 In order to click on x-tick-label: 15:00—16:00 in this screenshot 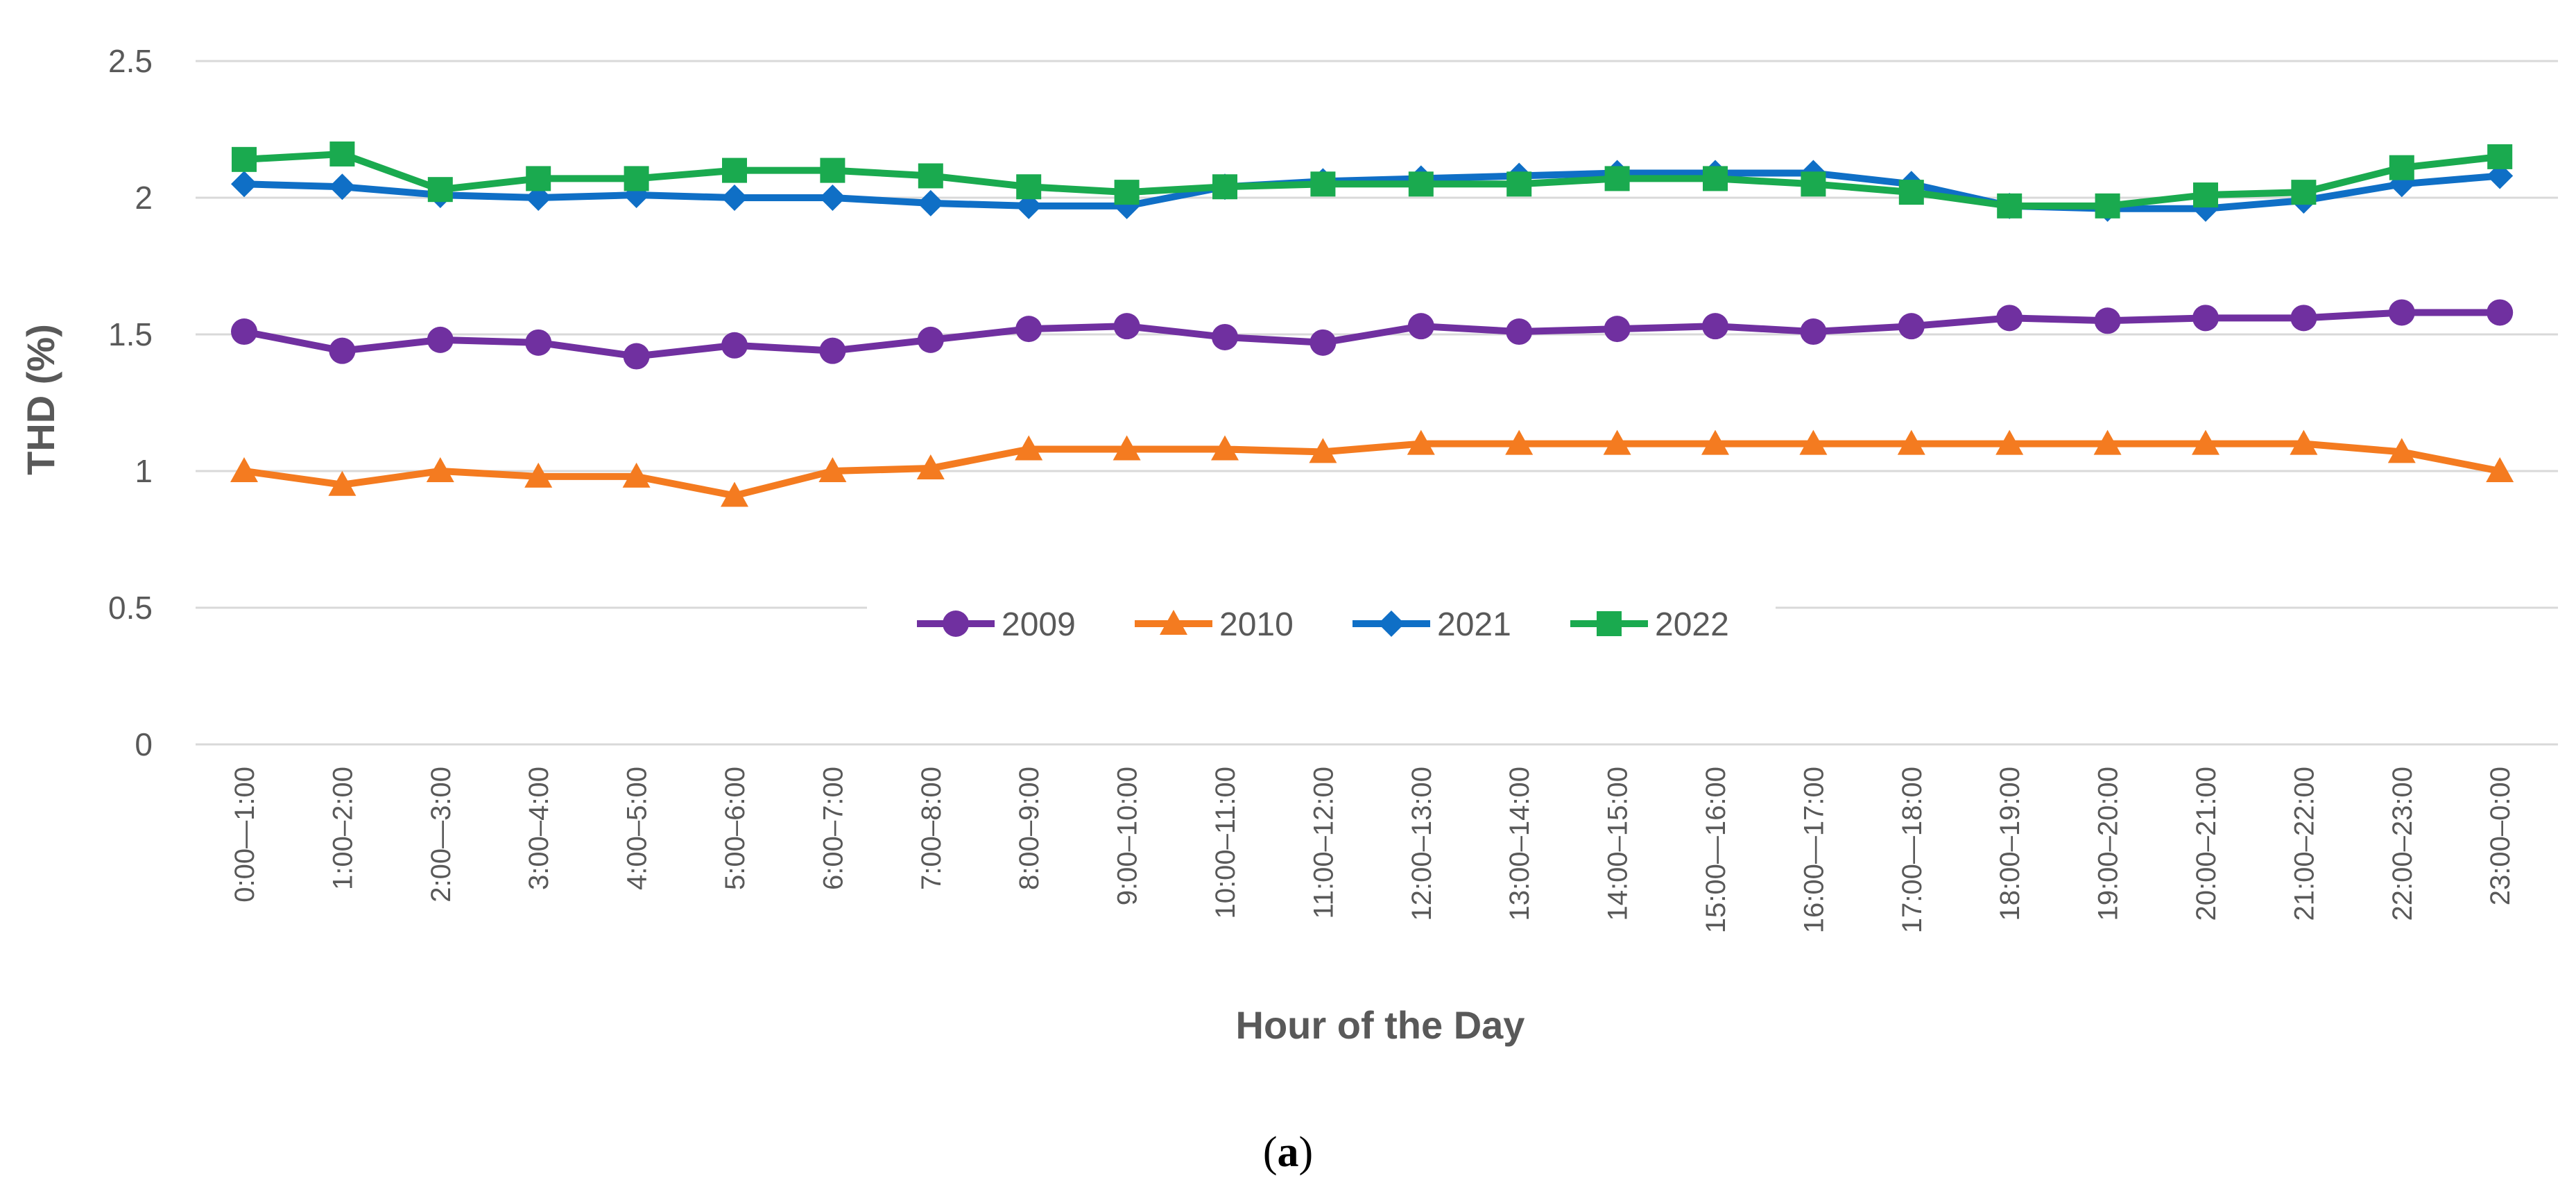, I will do `click(1716, 850)`.